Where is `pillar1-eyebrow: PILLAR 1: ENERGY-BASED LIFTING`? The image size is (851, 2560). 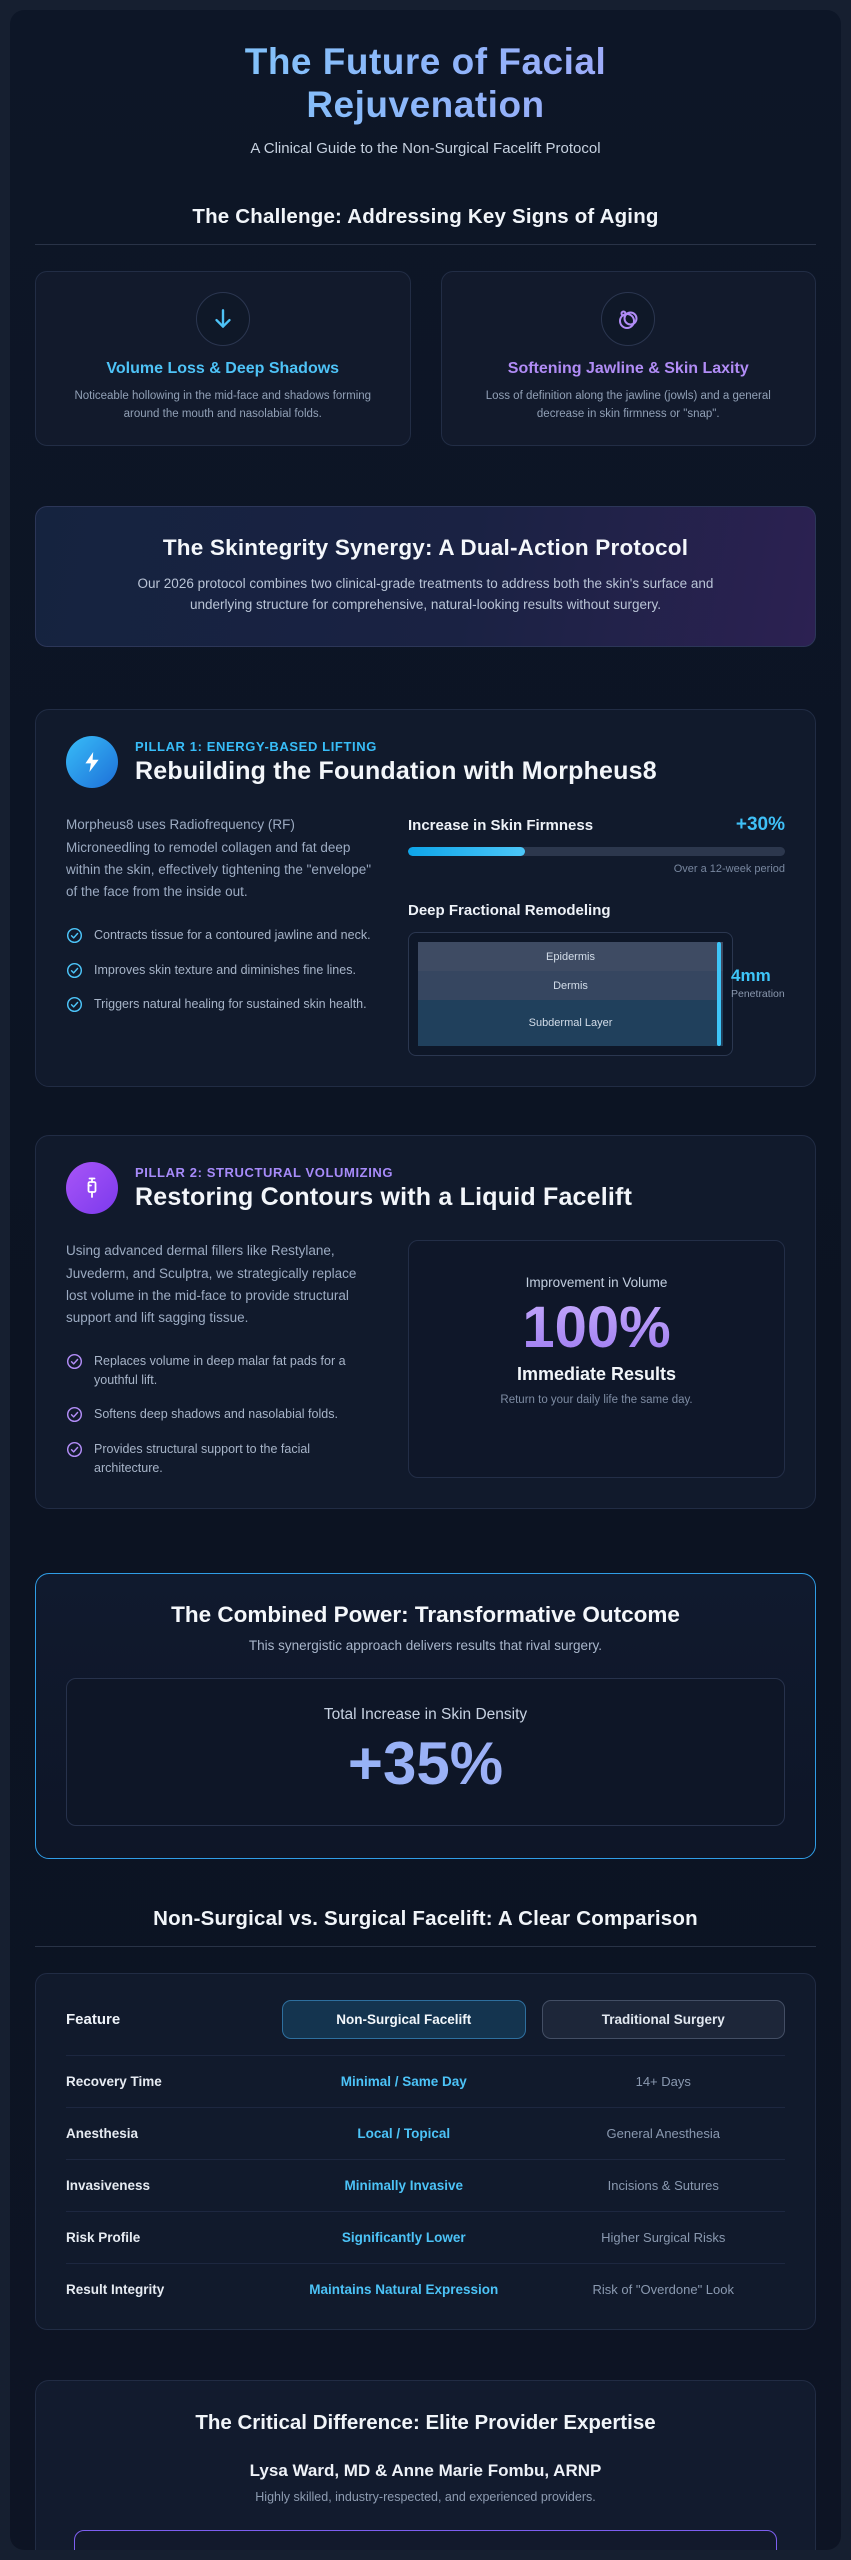 pillar1-eyebrow: PILLAR 1: ENERGY-BASED LIFTING is located at coordinates (256, 746).